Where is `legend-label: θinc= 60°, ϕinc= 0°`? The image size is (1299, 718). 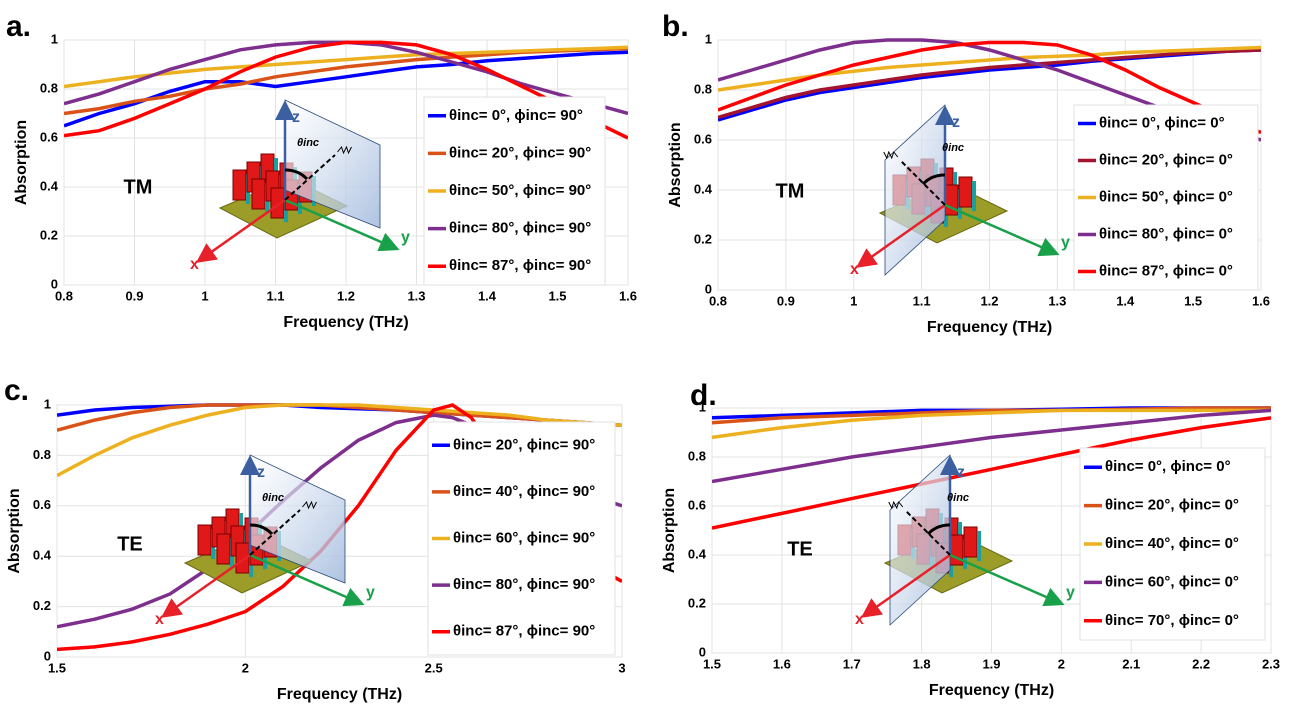
legend-label: θinc= 60°, ϕinc= 0° is located at coordinates (1172, 581).